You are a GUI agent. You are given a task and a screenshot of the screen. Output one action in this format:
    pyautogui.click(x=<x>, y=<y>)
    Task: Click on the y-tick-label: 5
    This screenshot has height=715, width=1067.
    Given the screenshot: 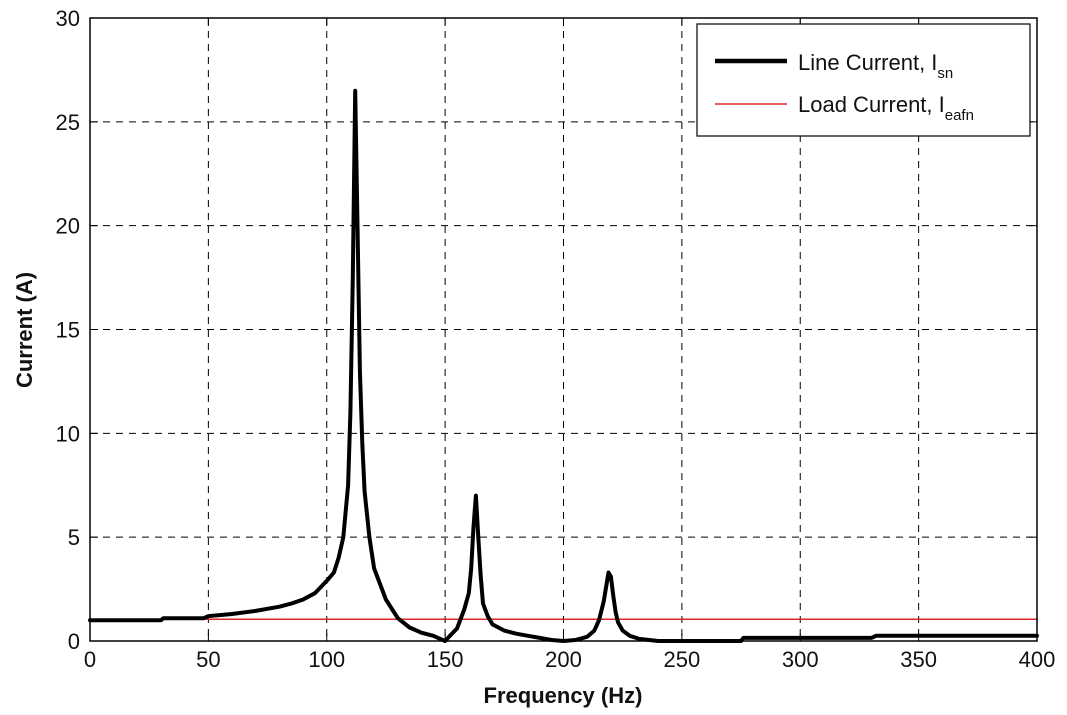 What is the action you would take?
    pyautogui.click(x=74, y=537)
    